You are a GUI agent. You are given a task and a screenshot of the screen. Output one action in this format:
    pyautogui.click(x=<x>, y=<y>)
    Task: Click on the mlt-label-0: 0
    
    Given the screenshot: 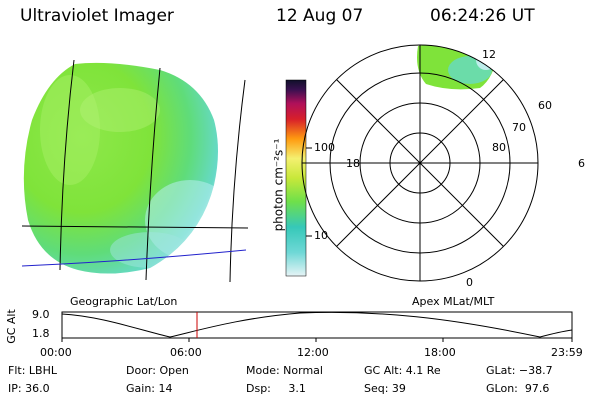 What is the action you would take?
    pyautogui.click(x=469, y=282)
    